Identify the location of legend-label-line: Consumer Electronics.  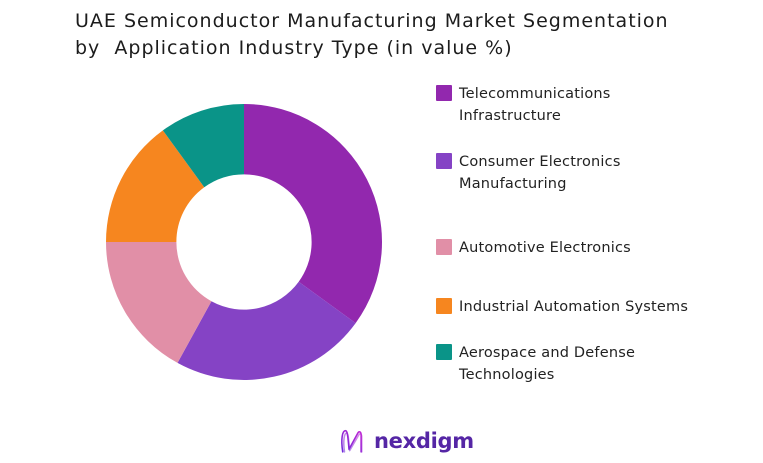
(540, 162).